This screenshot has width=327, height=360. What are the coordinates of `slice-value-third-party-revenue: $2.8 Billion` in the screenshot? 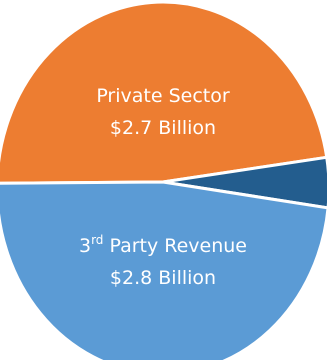 It's located at (163, 278).